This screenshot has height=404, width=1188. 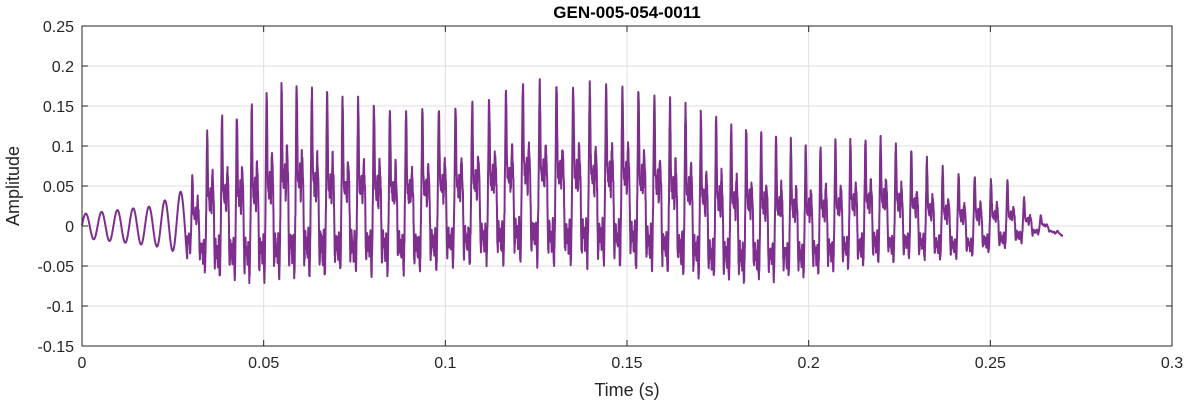 I want to click on x-tick-label: 0.3, so click(x=1172, y=363).